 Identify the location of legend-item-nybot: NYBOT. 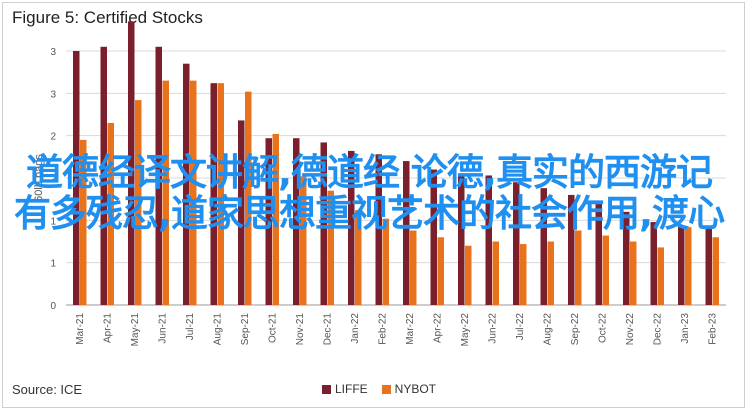
(409, 389).